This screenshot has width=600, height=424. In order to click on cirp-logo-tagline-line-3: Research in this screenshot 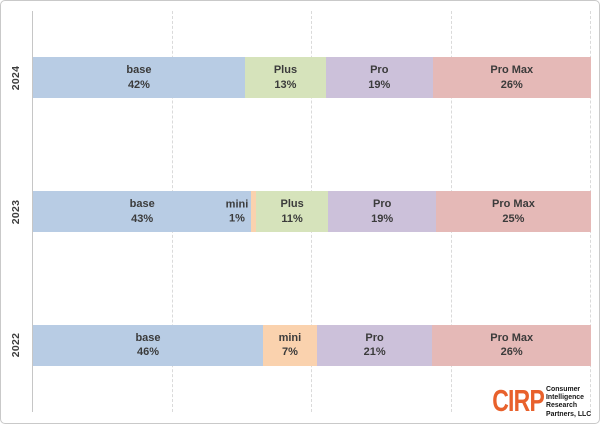, I will do `click(561, 405)`.